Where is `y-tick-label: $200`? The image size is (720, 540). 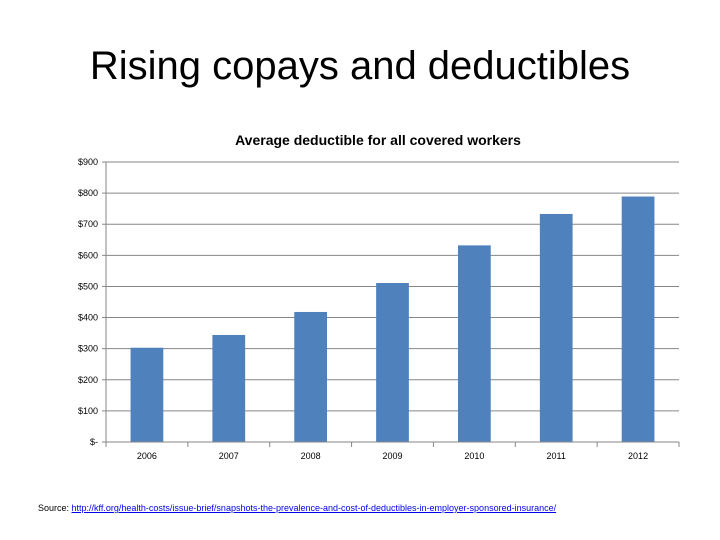 y-tick-label: $200 is located at coordinates (88, 380).